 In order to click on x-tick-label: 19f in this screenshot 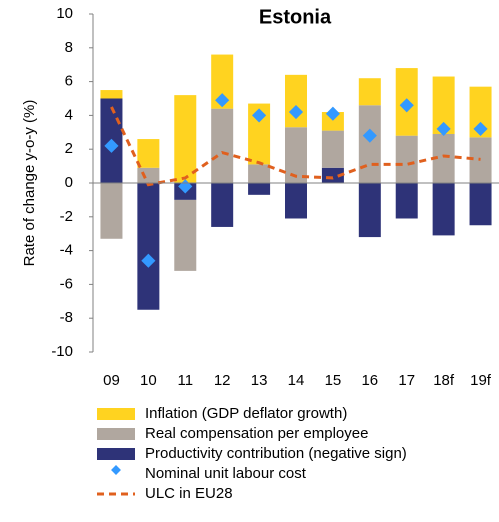, I will do `click(481, 380)`.